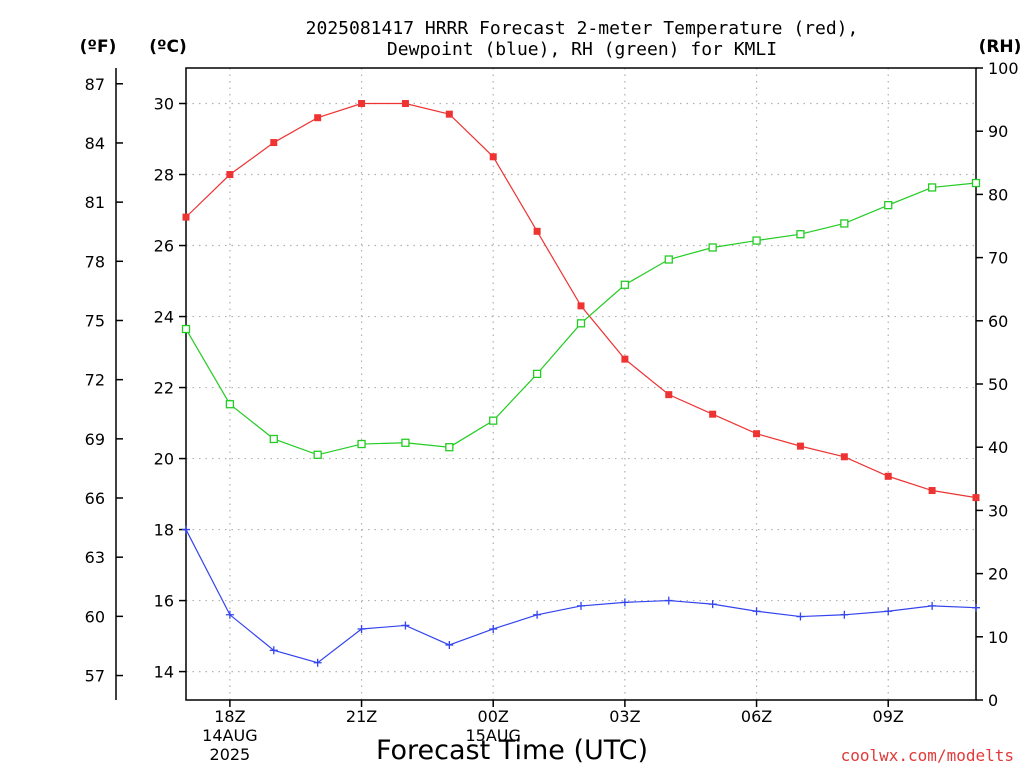 This screenshot has height=768, width=1024. I want to click on rh-tick-label: 10, so click(998, 637).